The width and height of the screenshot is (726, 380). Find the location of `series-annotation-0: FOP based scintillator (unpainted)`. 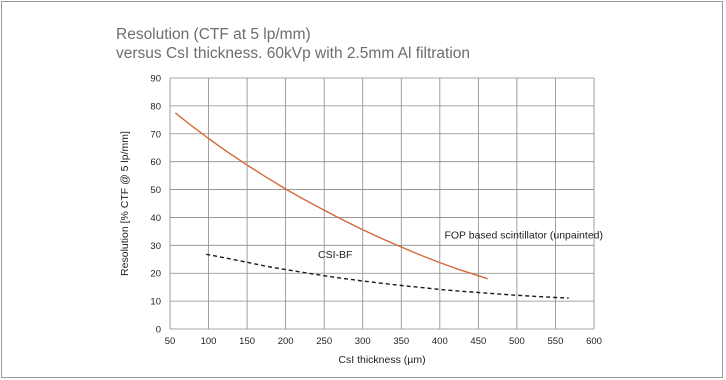

series-annotation-0: FOP based scintillator (unpainted) is located at coordinates (523, 235).